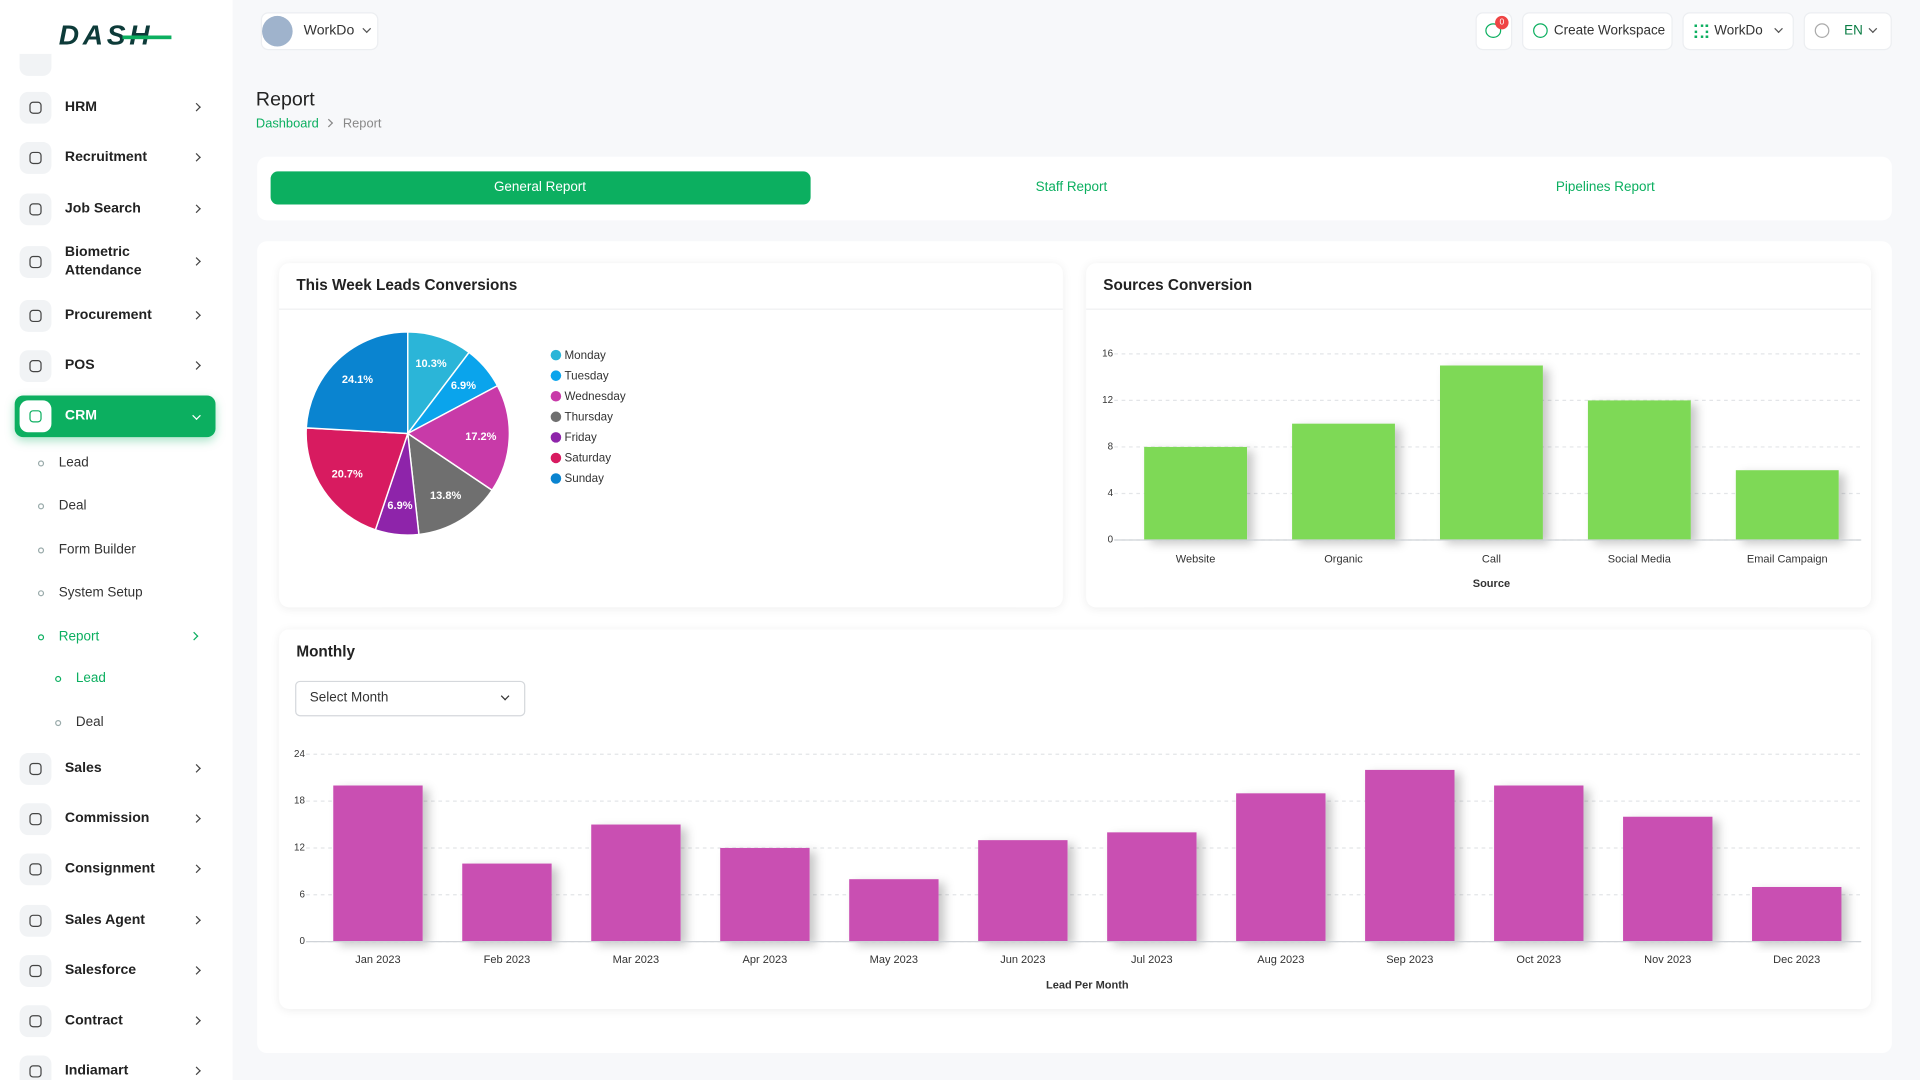 Image resolution: width=1920 pixels, height=1080 pixels. What do you see at coordinates (80, 107) in the screenshot?
I see `menu-label: HRM` at bounding box center [80, 107].